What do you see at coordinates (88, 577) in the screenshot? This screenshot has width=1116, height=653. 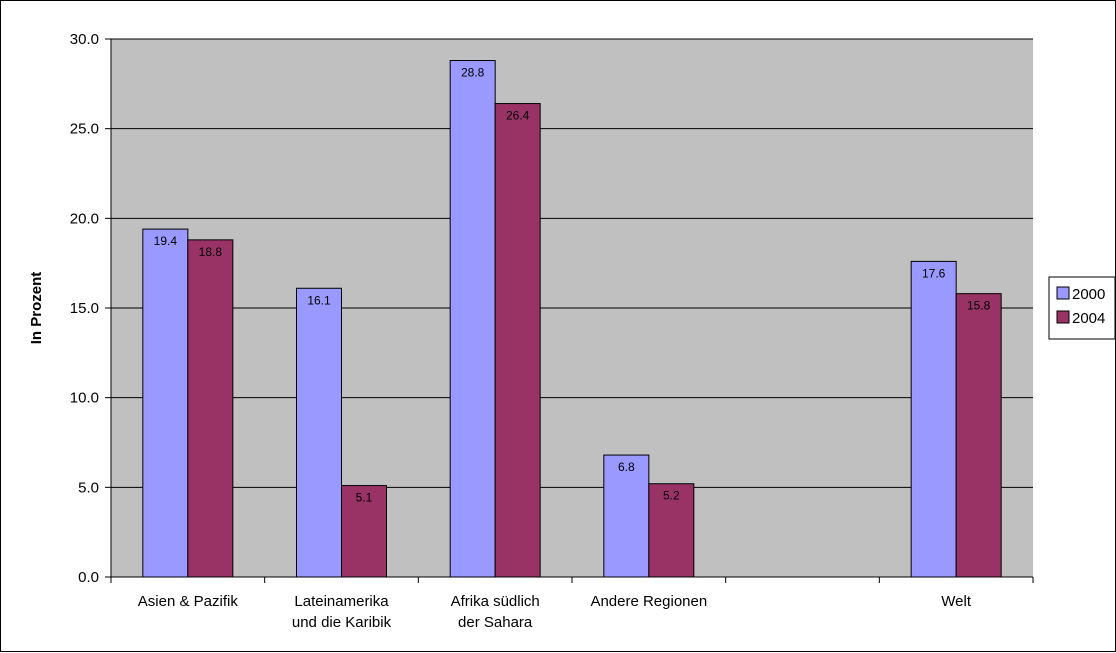 I see `y-tick-label: 0.0` at bounding box center [88, 577].